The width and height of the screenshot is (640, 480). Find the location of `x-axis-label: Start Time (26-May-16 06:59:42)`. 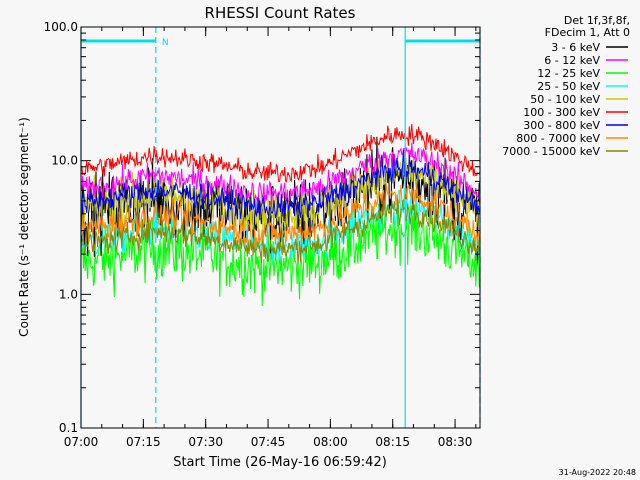

x-axis-label: Start Time (26-May-16 06:59:42) is located at coordinates (280, 462).